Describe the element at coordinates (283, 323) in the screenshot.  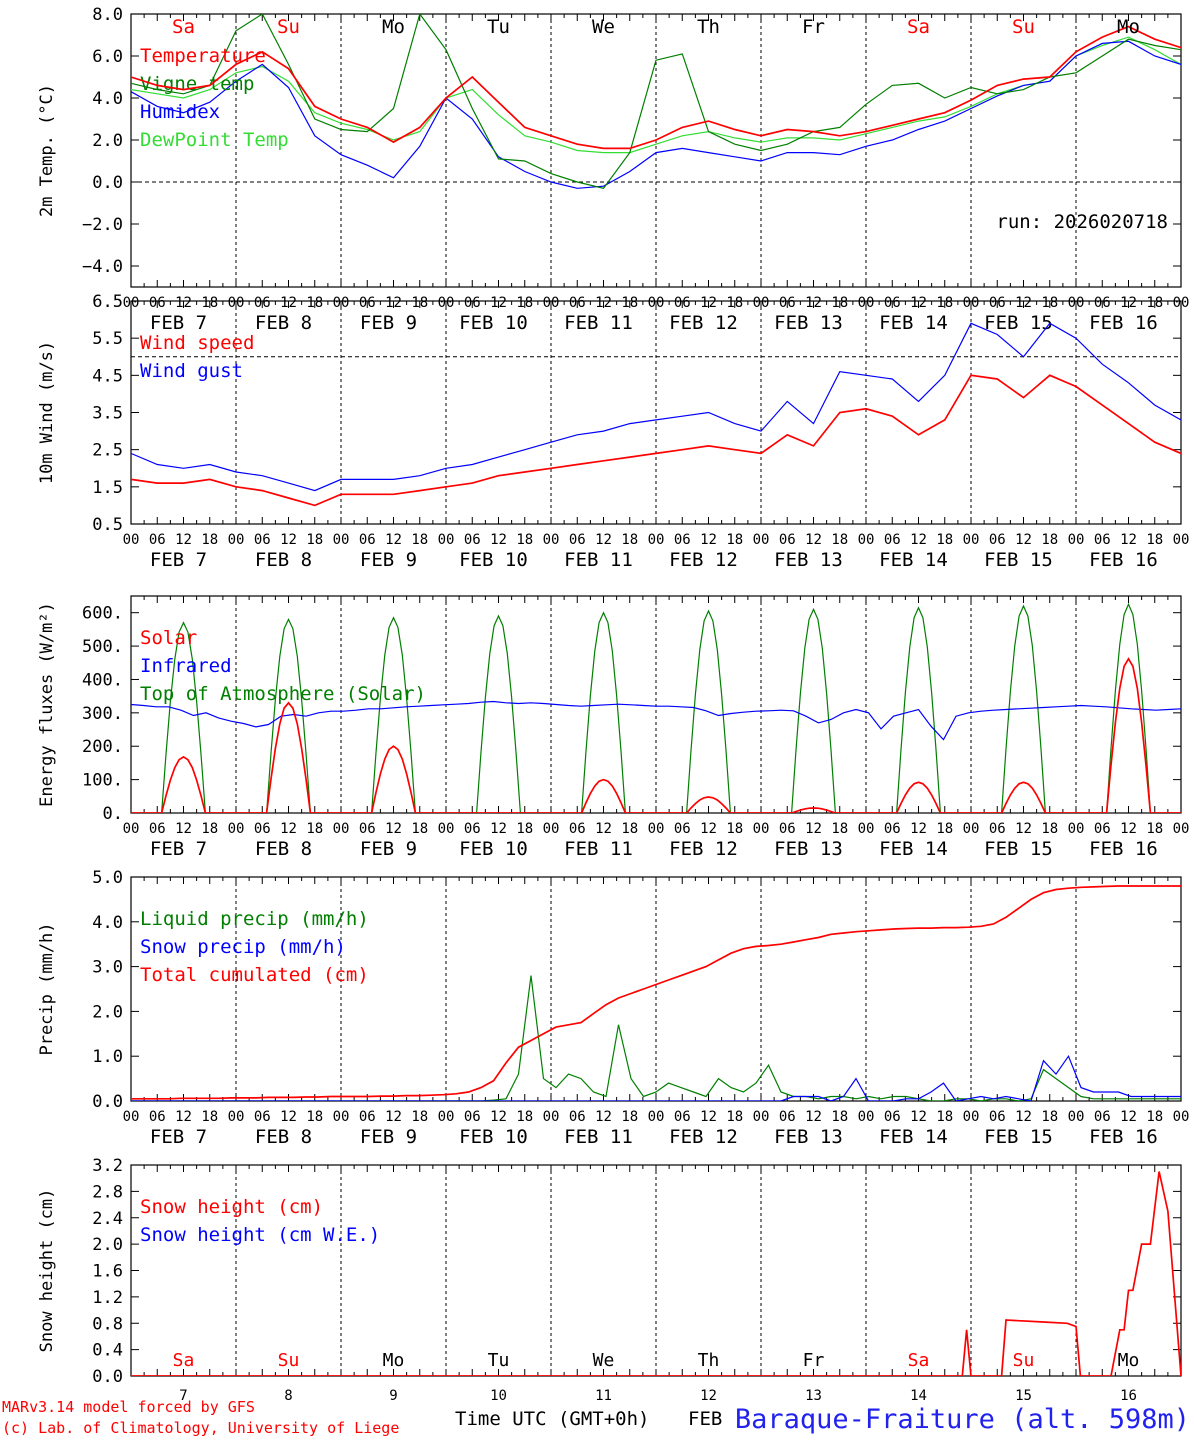
I see `x-day-label: FEB 8` at that location.